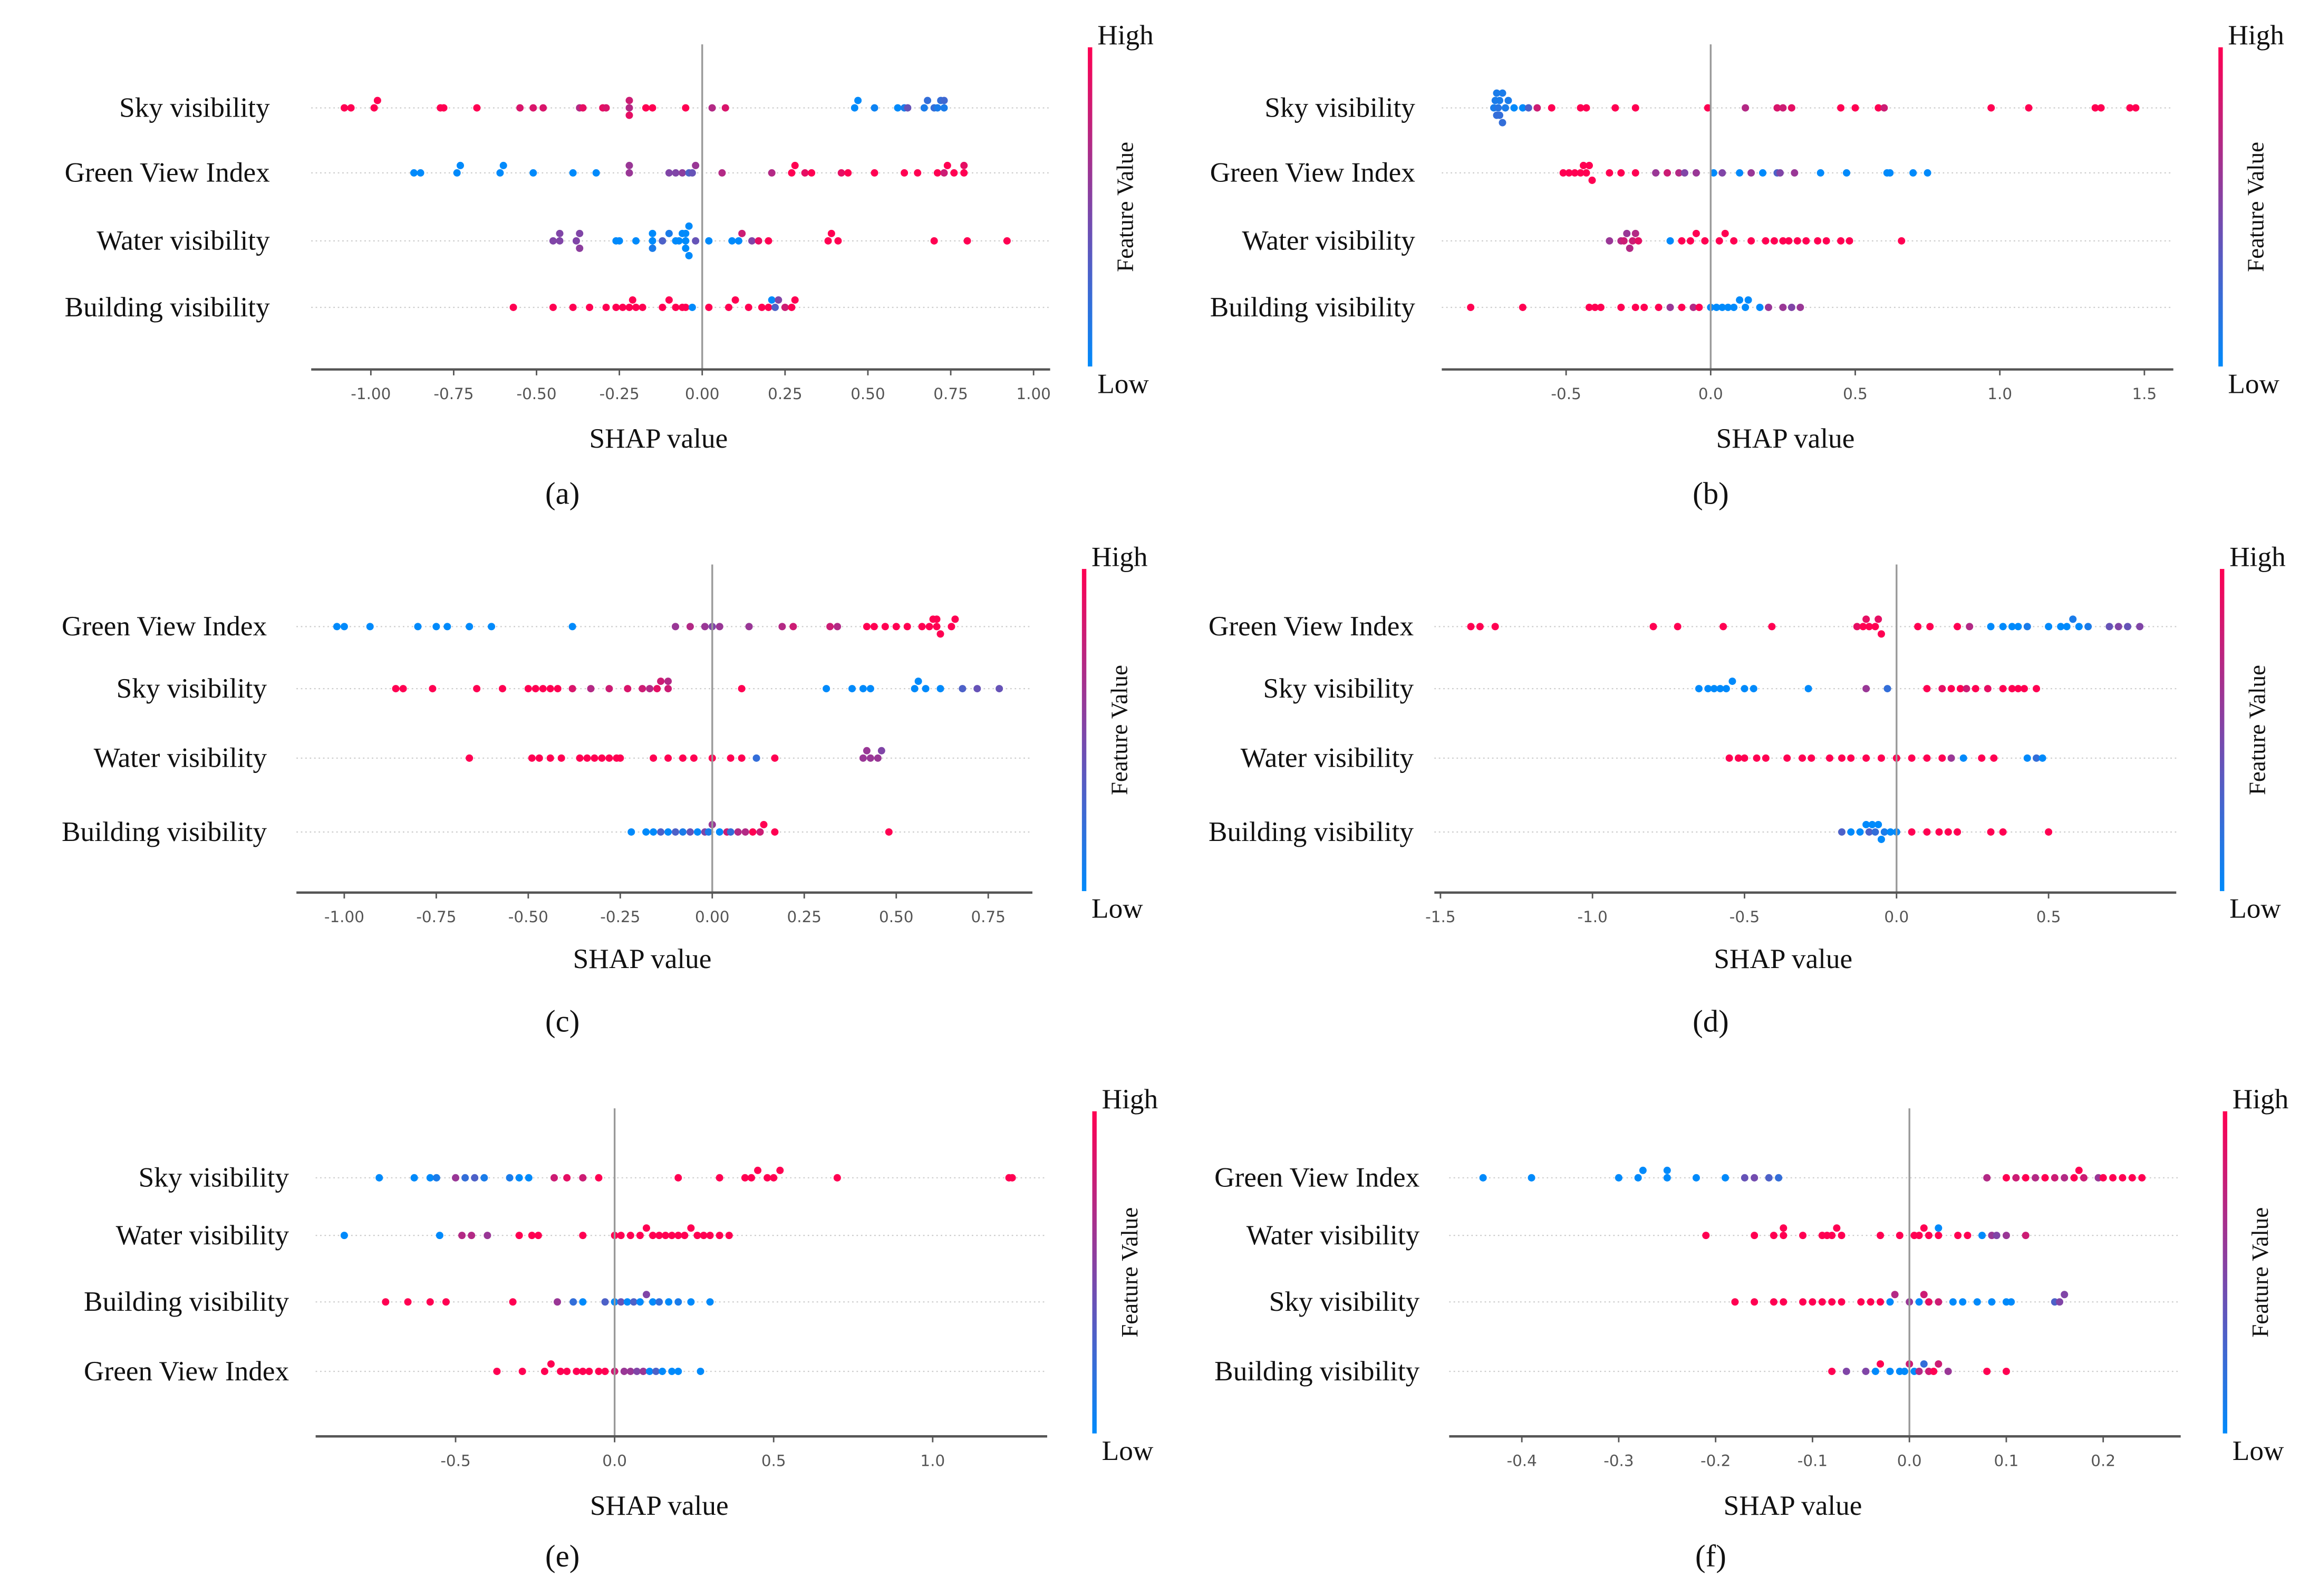 This screenshot has width=2319, height=1596. I want to click on feature-label: Green View Index, so click(167, 172).